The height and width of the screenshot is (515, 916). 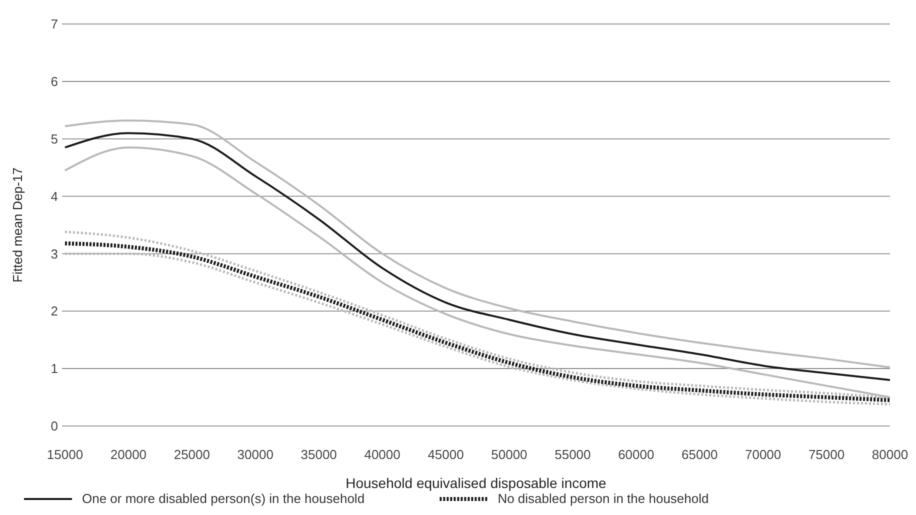 What do you see at coordinates (54, 24) in the screenshot?
I see `y-tick-label: 7` at bounding box center [54, 24].